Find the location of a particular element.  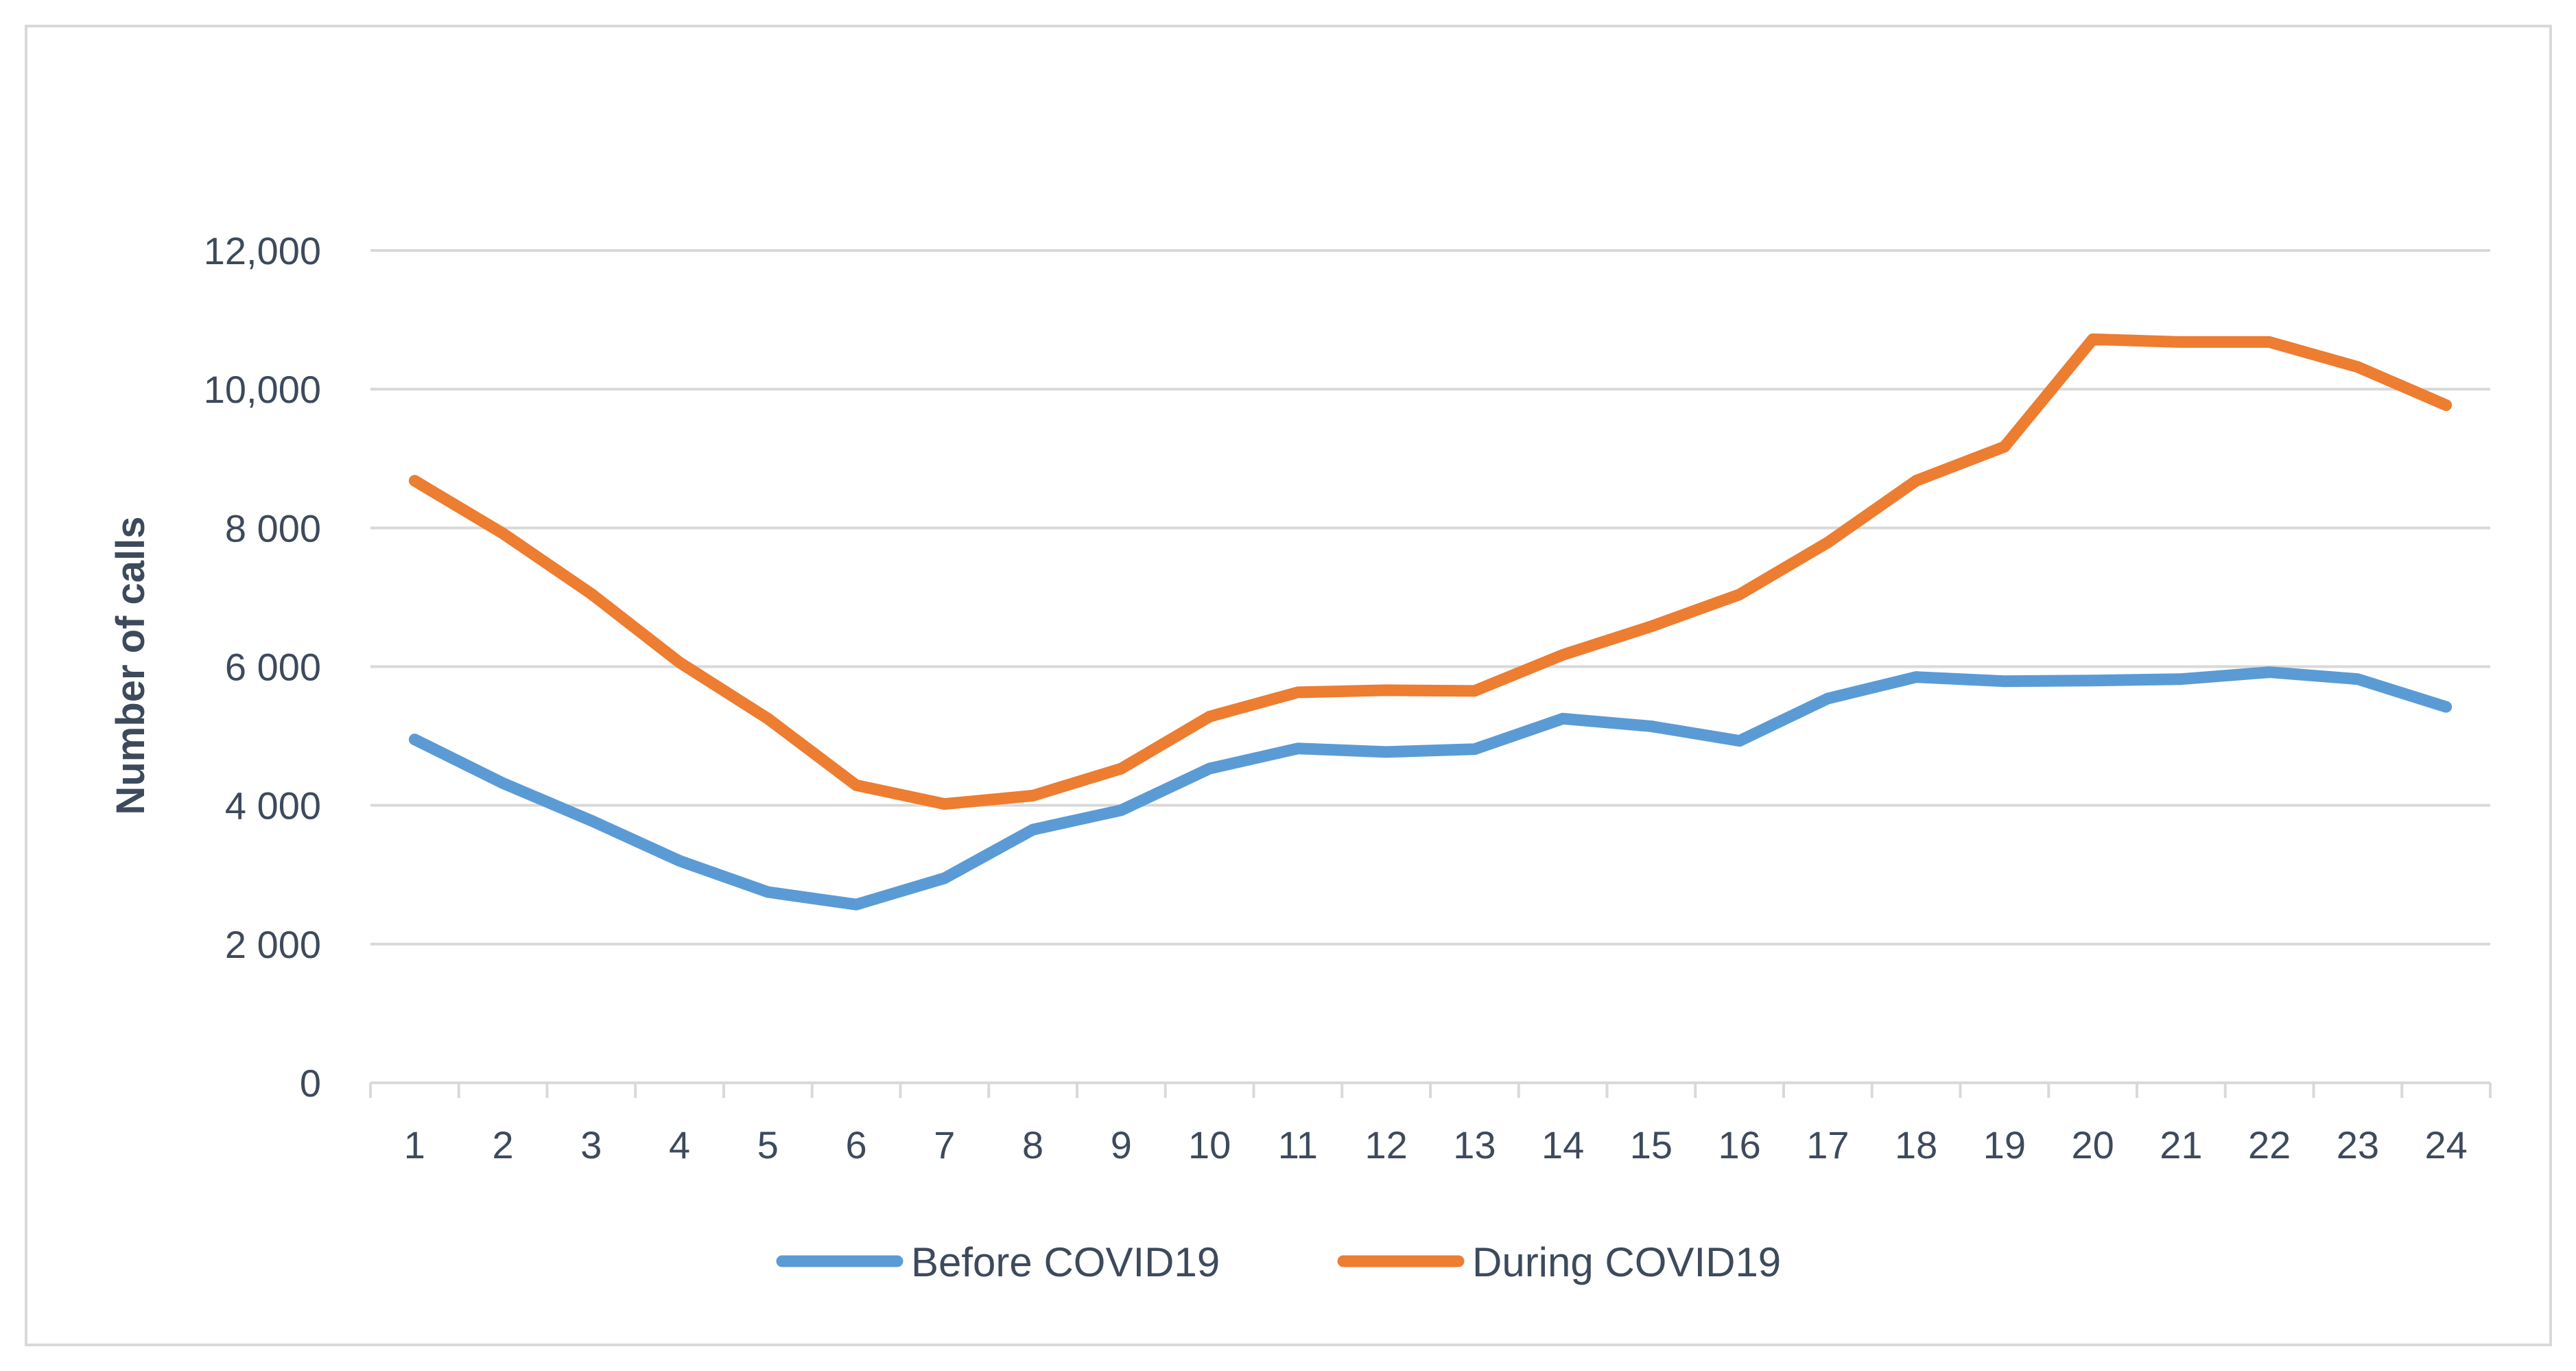

x-tick-label: 7 is located at coordinates (944, 1145).